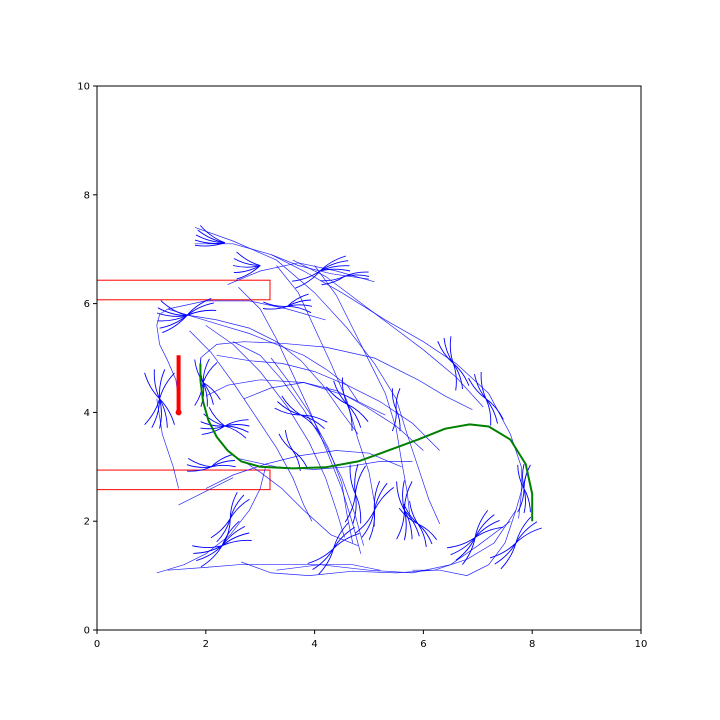 The height and width of the screenshot is (720, 720). Describe the element at coordinates (423, 644) in the screenshot. I see `x-tick-label: 6` at that location.